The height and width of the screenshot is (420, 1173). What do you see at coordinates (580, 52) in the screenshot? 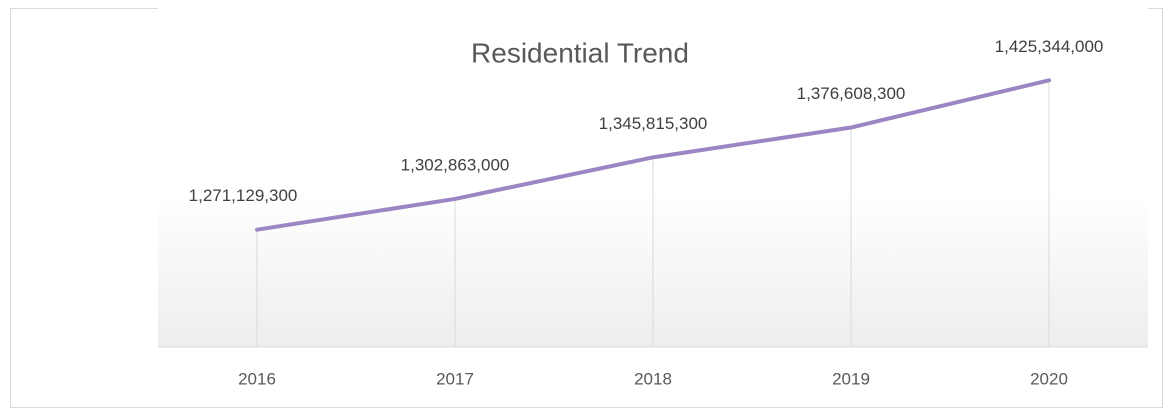
I see `chart-title: Residential Trend` at bounding box center [580, 52].